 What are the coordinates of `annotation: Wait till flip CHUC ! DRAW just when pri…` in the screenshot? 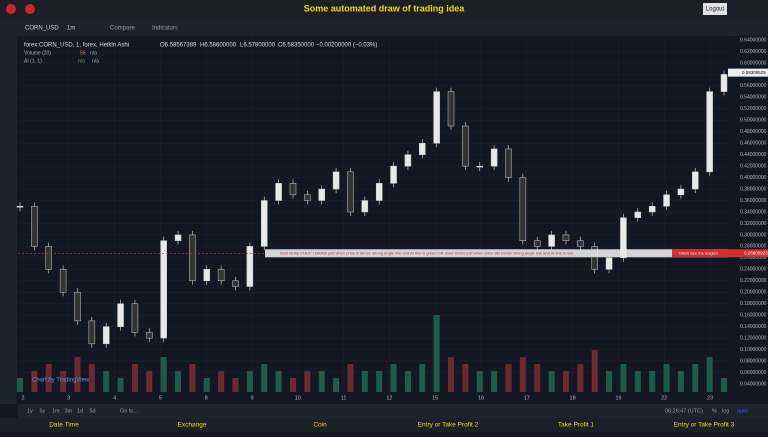 It's located at (426, 252).